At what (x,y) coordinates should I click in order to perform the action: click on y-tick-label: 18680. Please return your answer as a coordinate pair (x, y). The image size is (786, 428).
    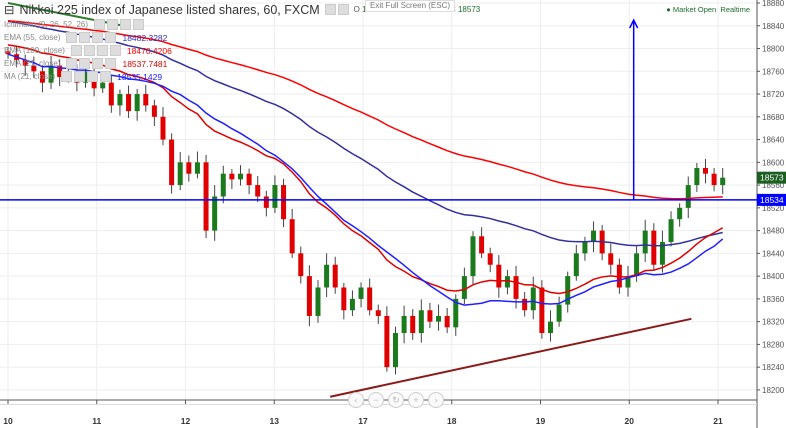
    Looking at the image, I should click on (773, 117).